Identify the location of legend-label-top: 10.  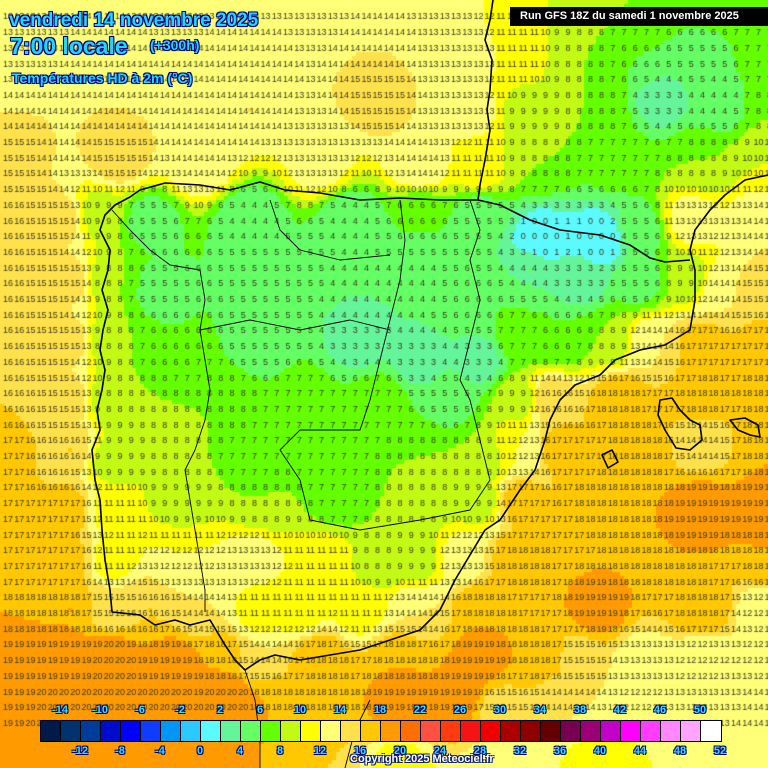
(300, 710).